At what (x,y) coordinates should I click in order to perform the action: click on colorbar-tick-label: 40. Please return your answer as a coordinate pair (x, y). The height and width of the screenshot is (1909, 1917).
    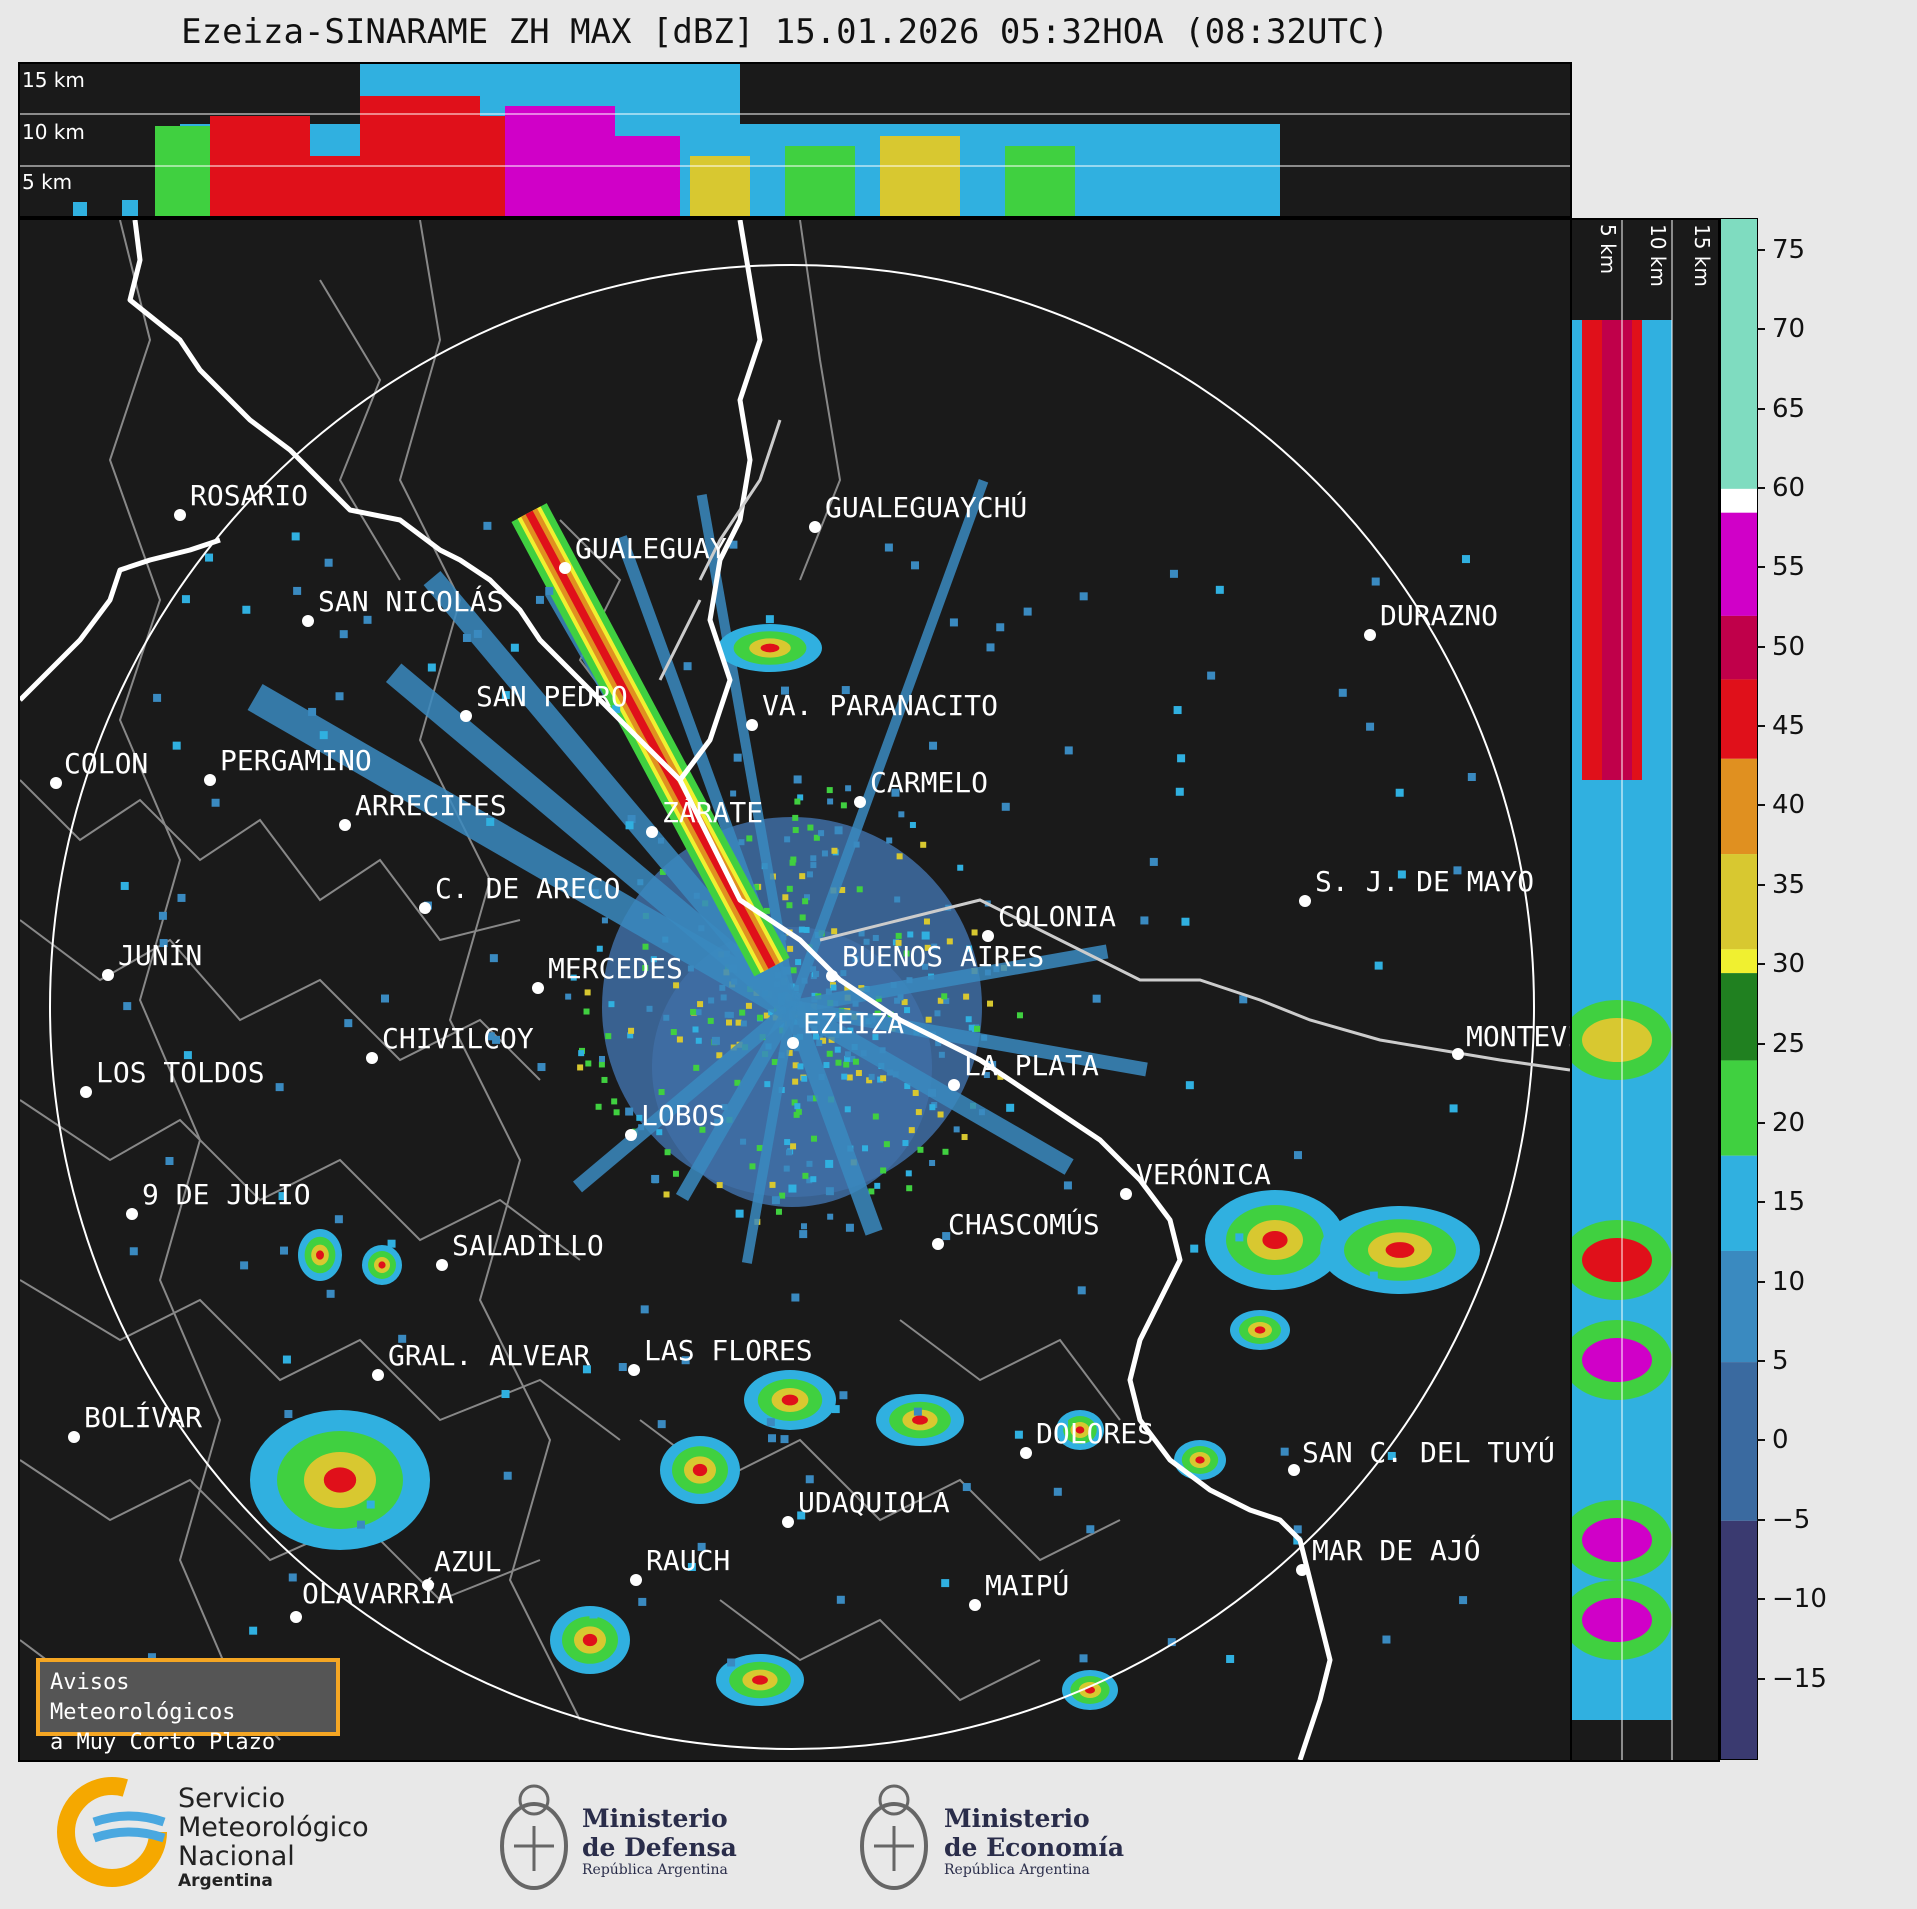
    Looking at the image, I should click on (1789, 805).